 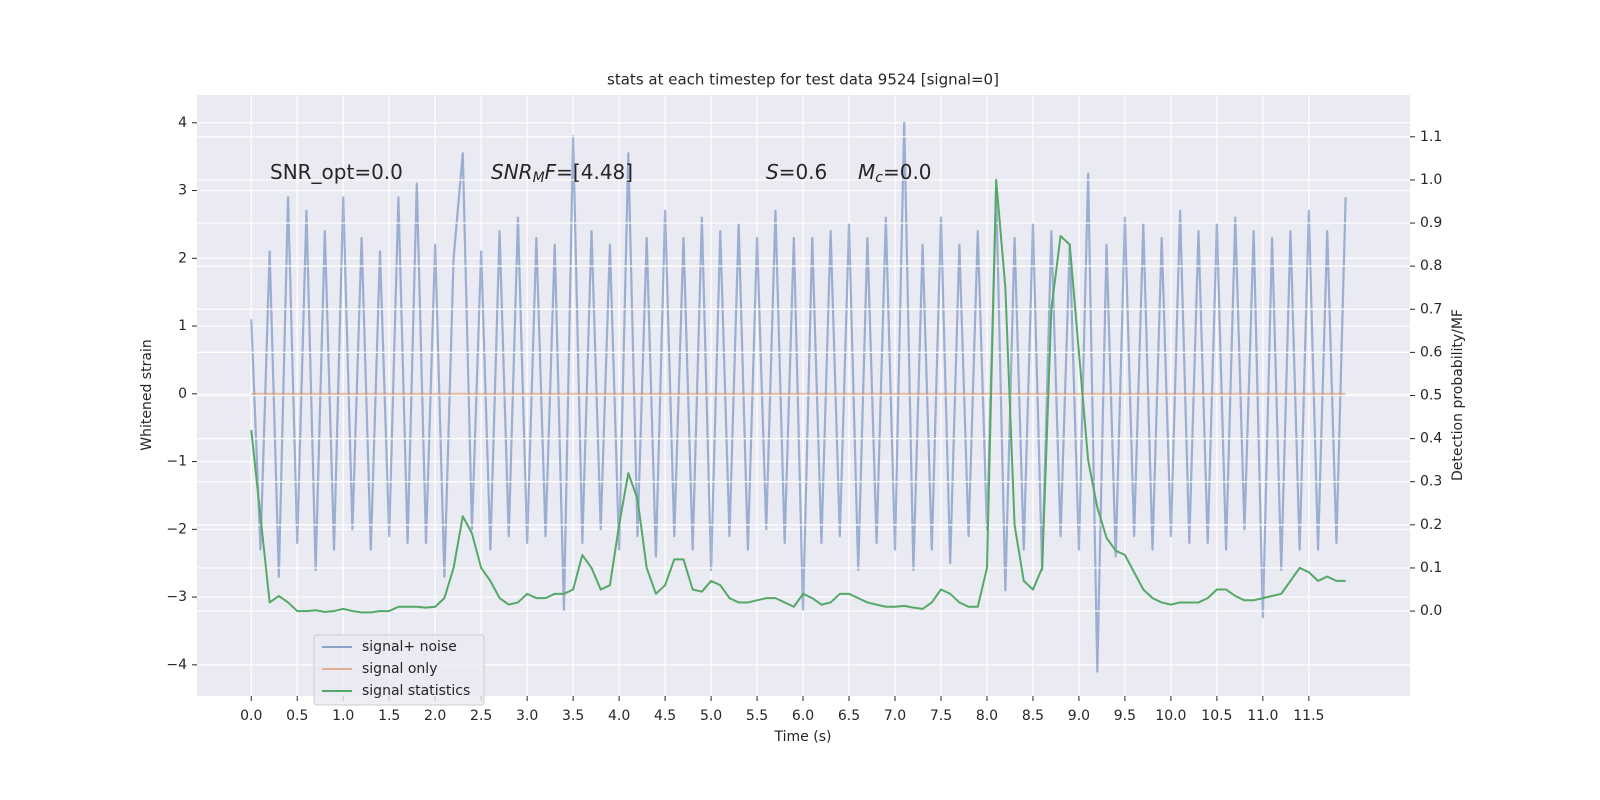 What do you see at coordinates (409, 647) in the screenshot?
I see `legend-label: signal+ noise` at bounding box center [409, 647].